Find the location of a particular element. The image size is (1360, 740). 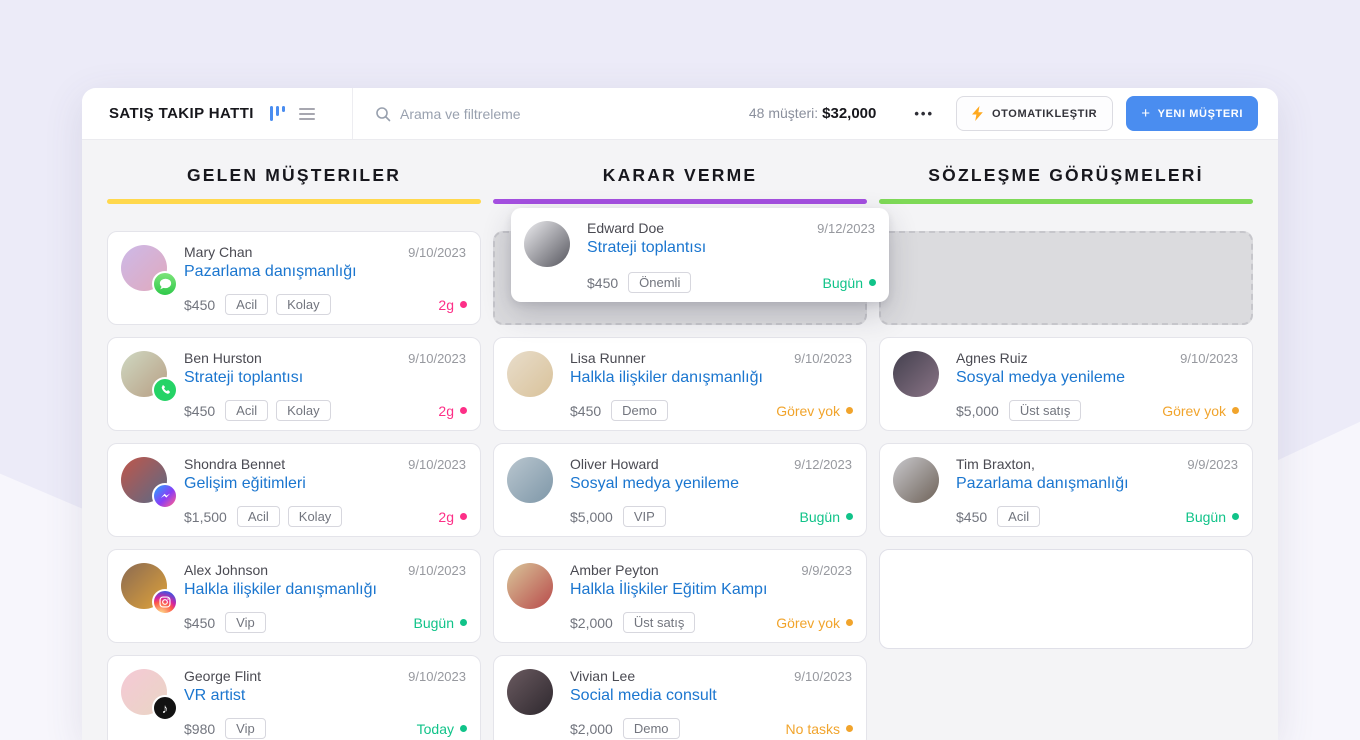

card-date: 9/9/2023 is located at coordinates (826, 570).